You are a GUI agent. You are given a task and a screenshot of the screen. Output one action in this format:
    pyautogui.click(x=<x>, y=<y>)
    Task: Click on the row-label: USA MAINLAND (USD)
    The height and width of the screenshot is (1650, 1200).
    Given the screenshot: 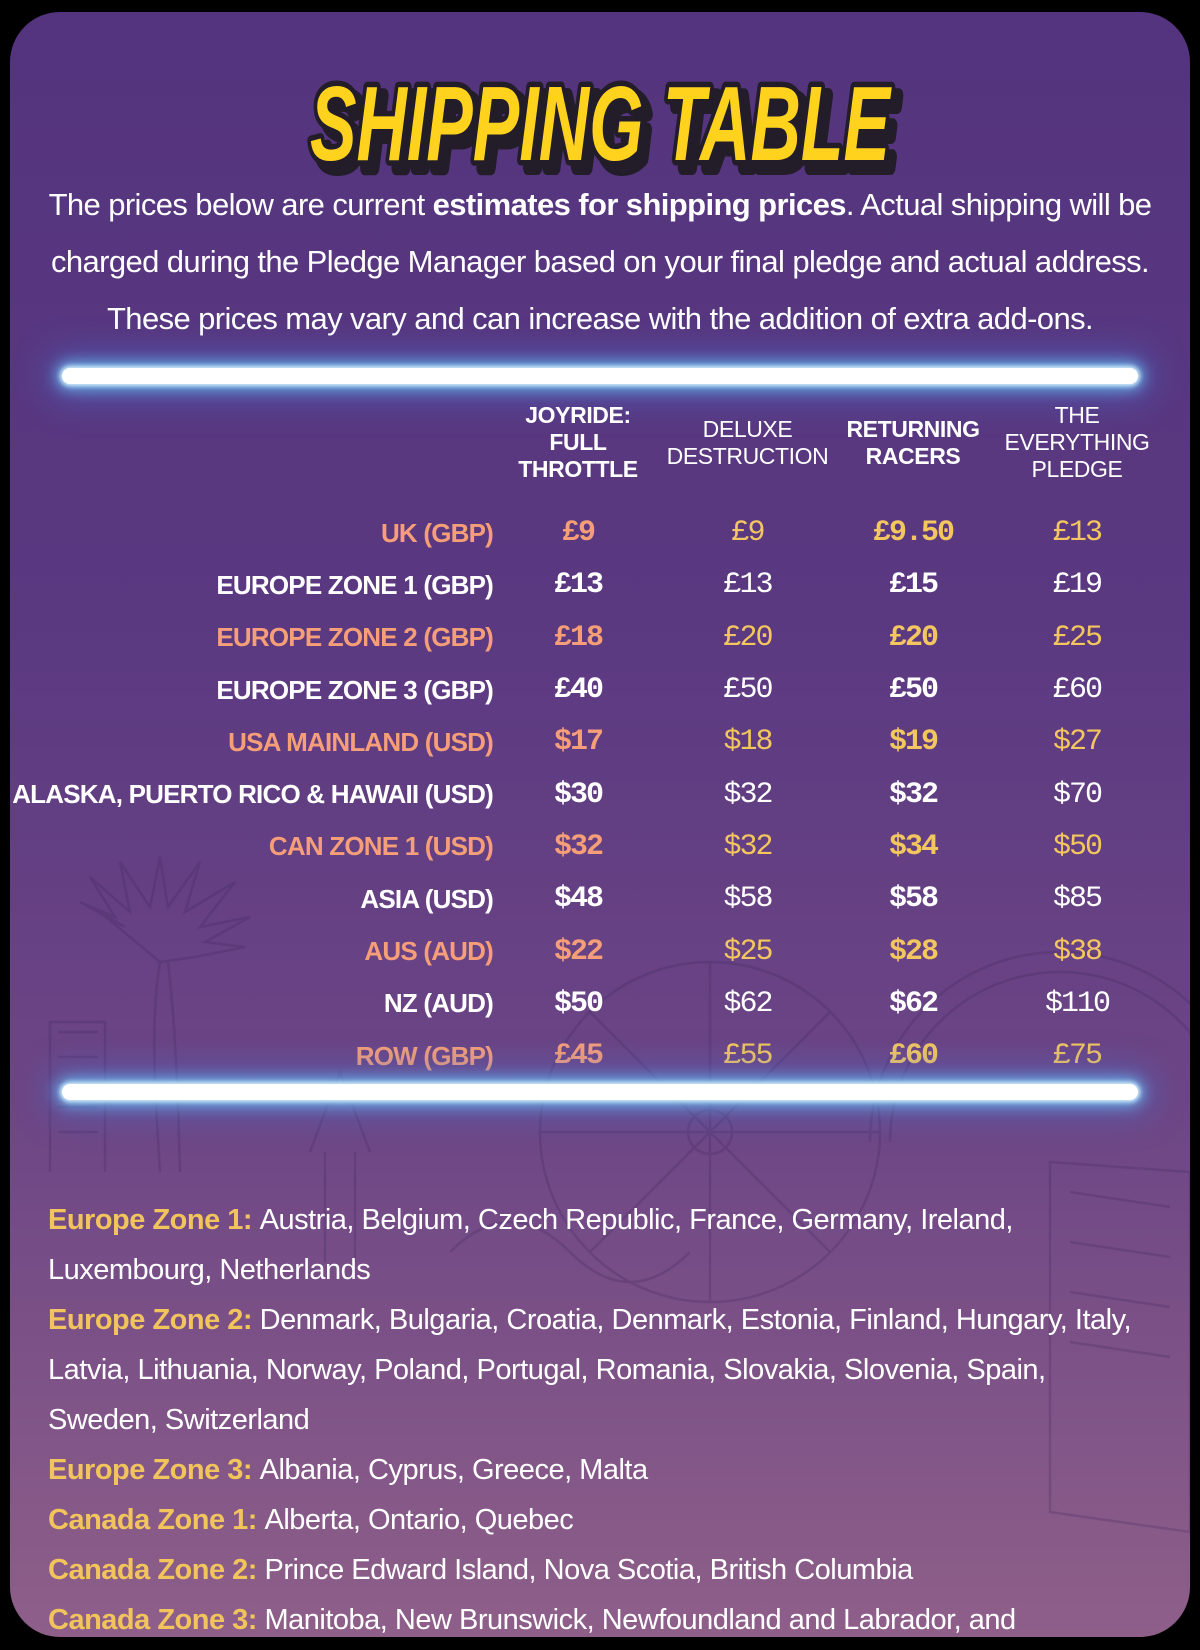 What is the action you would take?
    pyautogui.click(x=361, y=741)
    